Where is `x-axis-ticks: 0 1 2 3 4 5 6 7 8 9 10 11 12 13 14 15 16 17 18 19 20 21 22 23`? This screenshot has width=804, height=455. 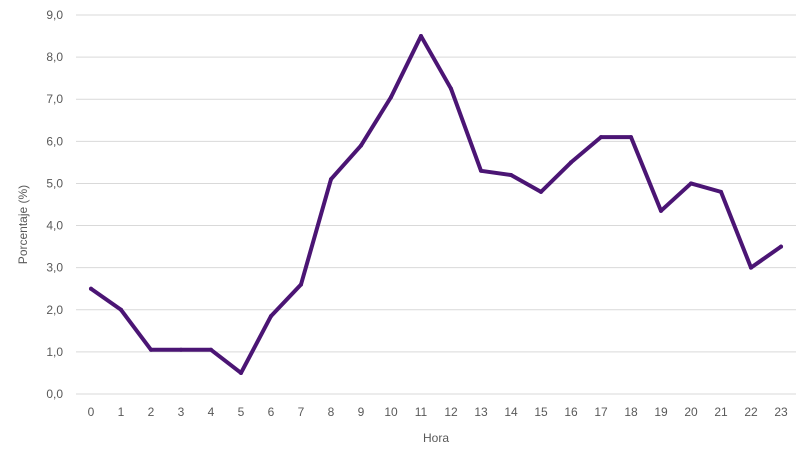
x-axis-ticks: 0 1 2 3 4 5 6 7 8 9 10 11 12 13 14 15 16 17 18 19 20 21 22 23 is located at coordinates (438, 412).